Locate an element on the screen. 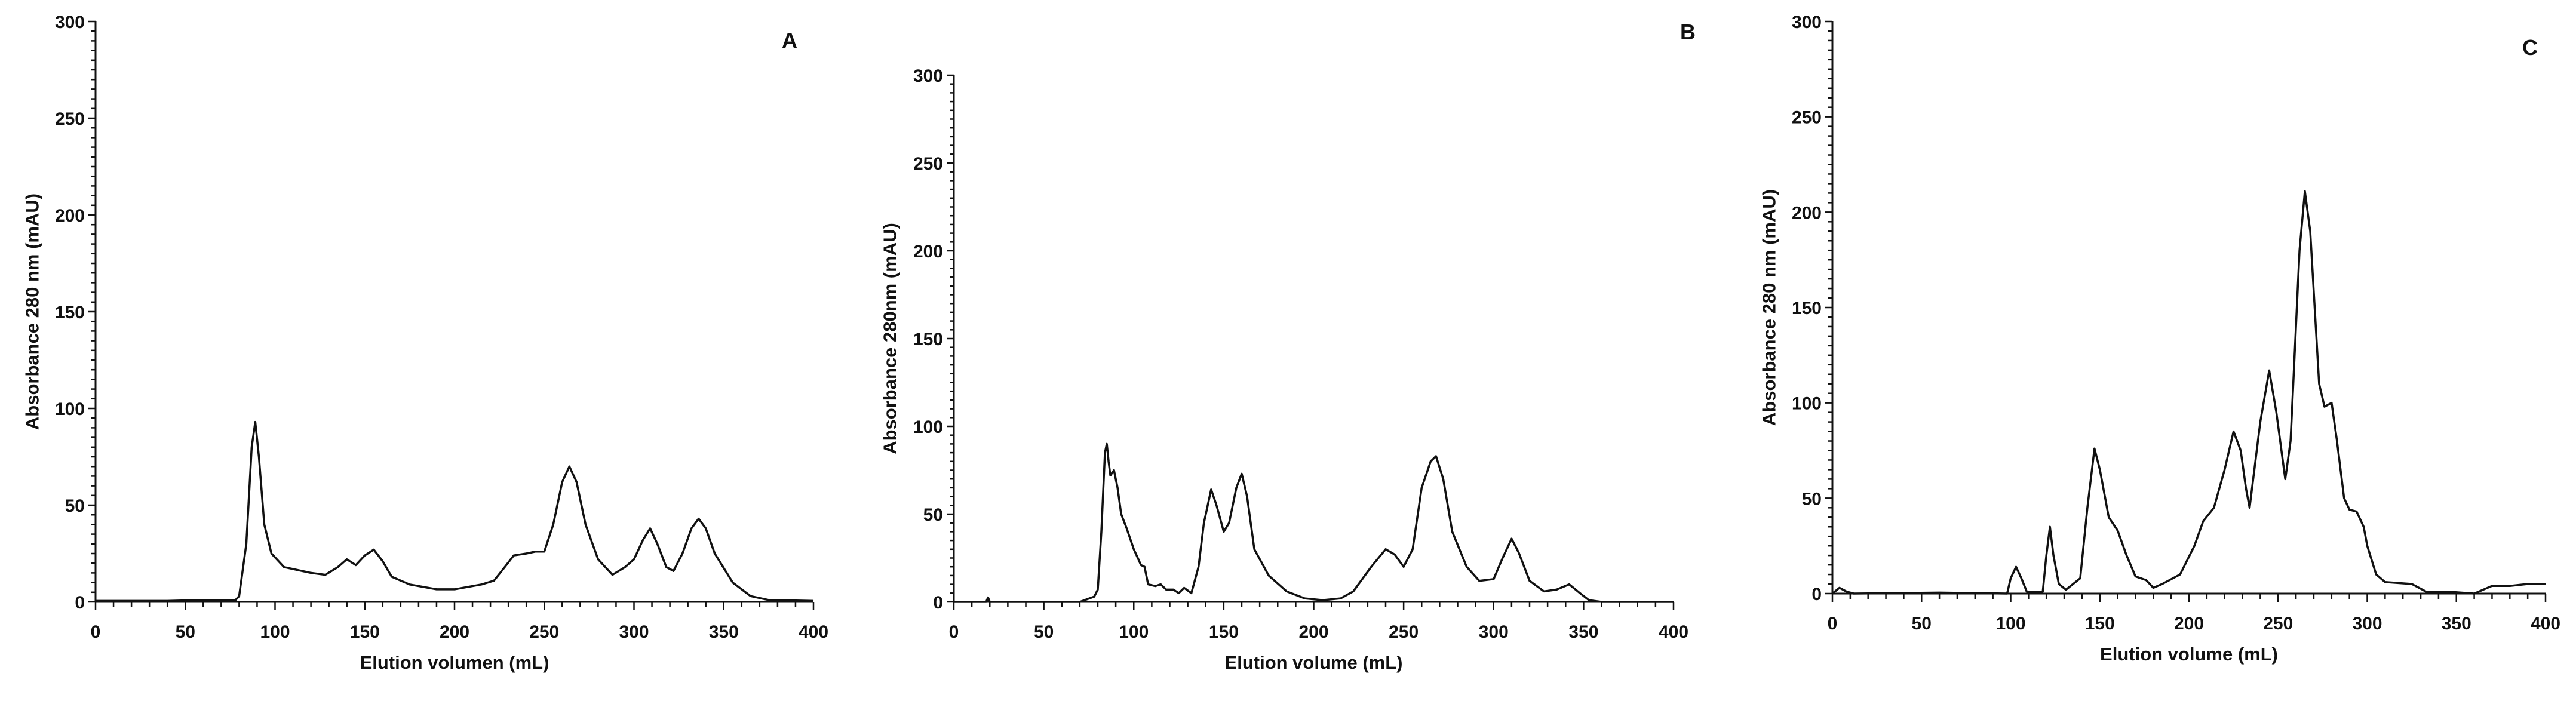 The image size is (2576, 701). panel-label: B is located at coordinates (1688, 32).